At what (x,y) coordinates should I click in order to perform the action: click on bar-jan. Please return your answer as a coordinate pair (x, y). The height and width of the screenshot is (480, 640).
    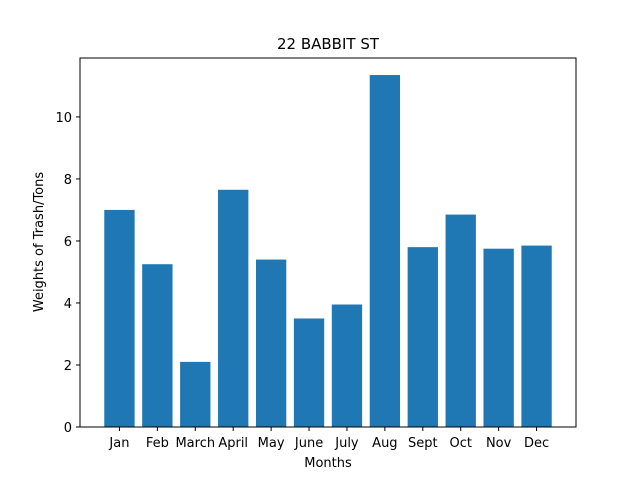
    Looking at the image, I should click on (119, 318).